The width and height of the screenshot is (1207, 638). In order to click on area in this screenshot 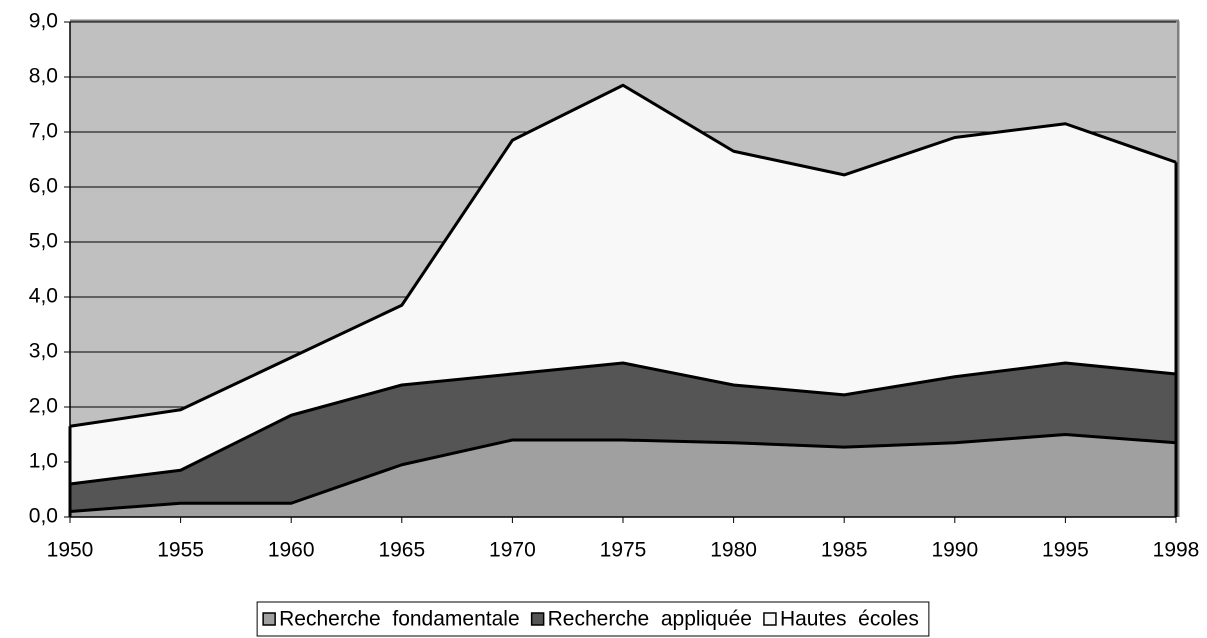, I will do `click(623, 475)`.